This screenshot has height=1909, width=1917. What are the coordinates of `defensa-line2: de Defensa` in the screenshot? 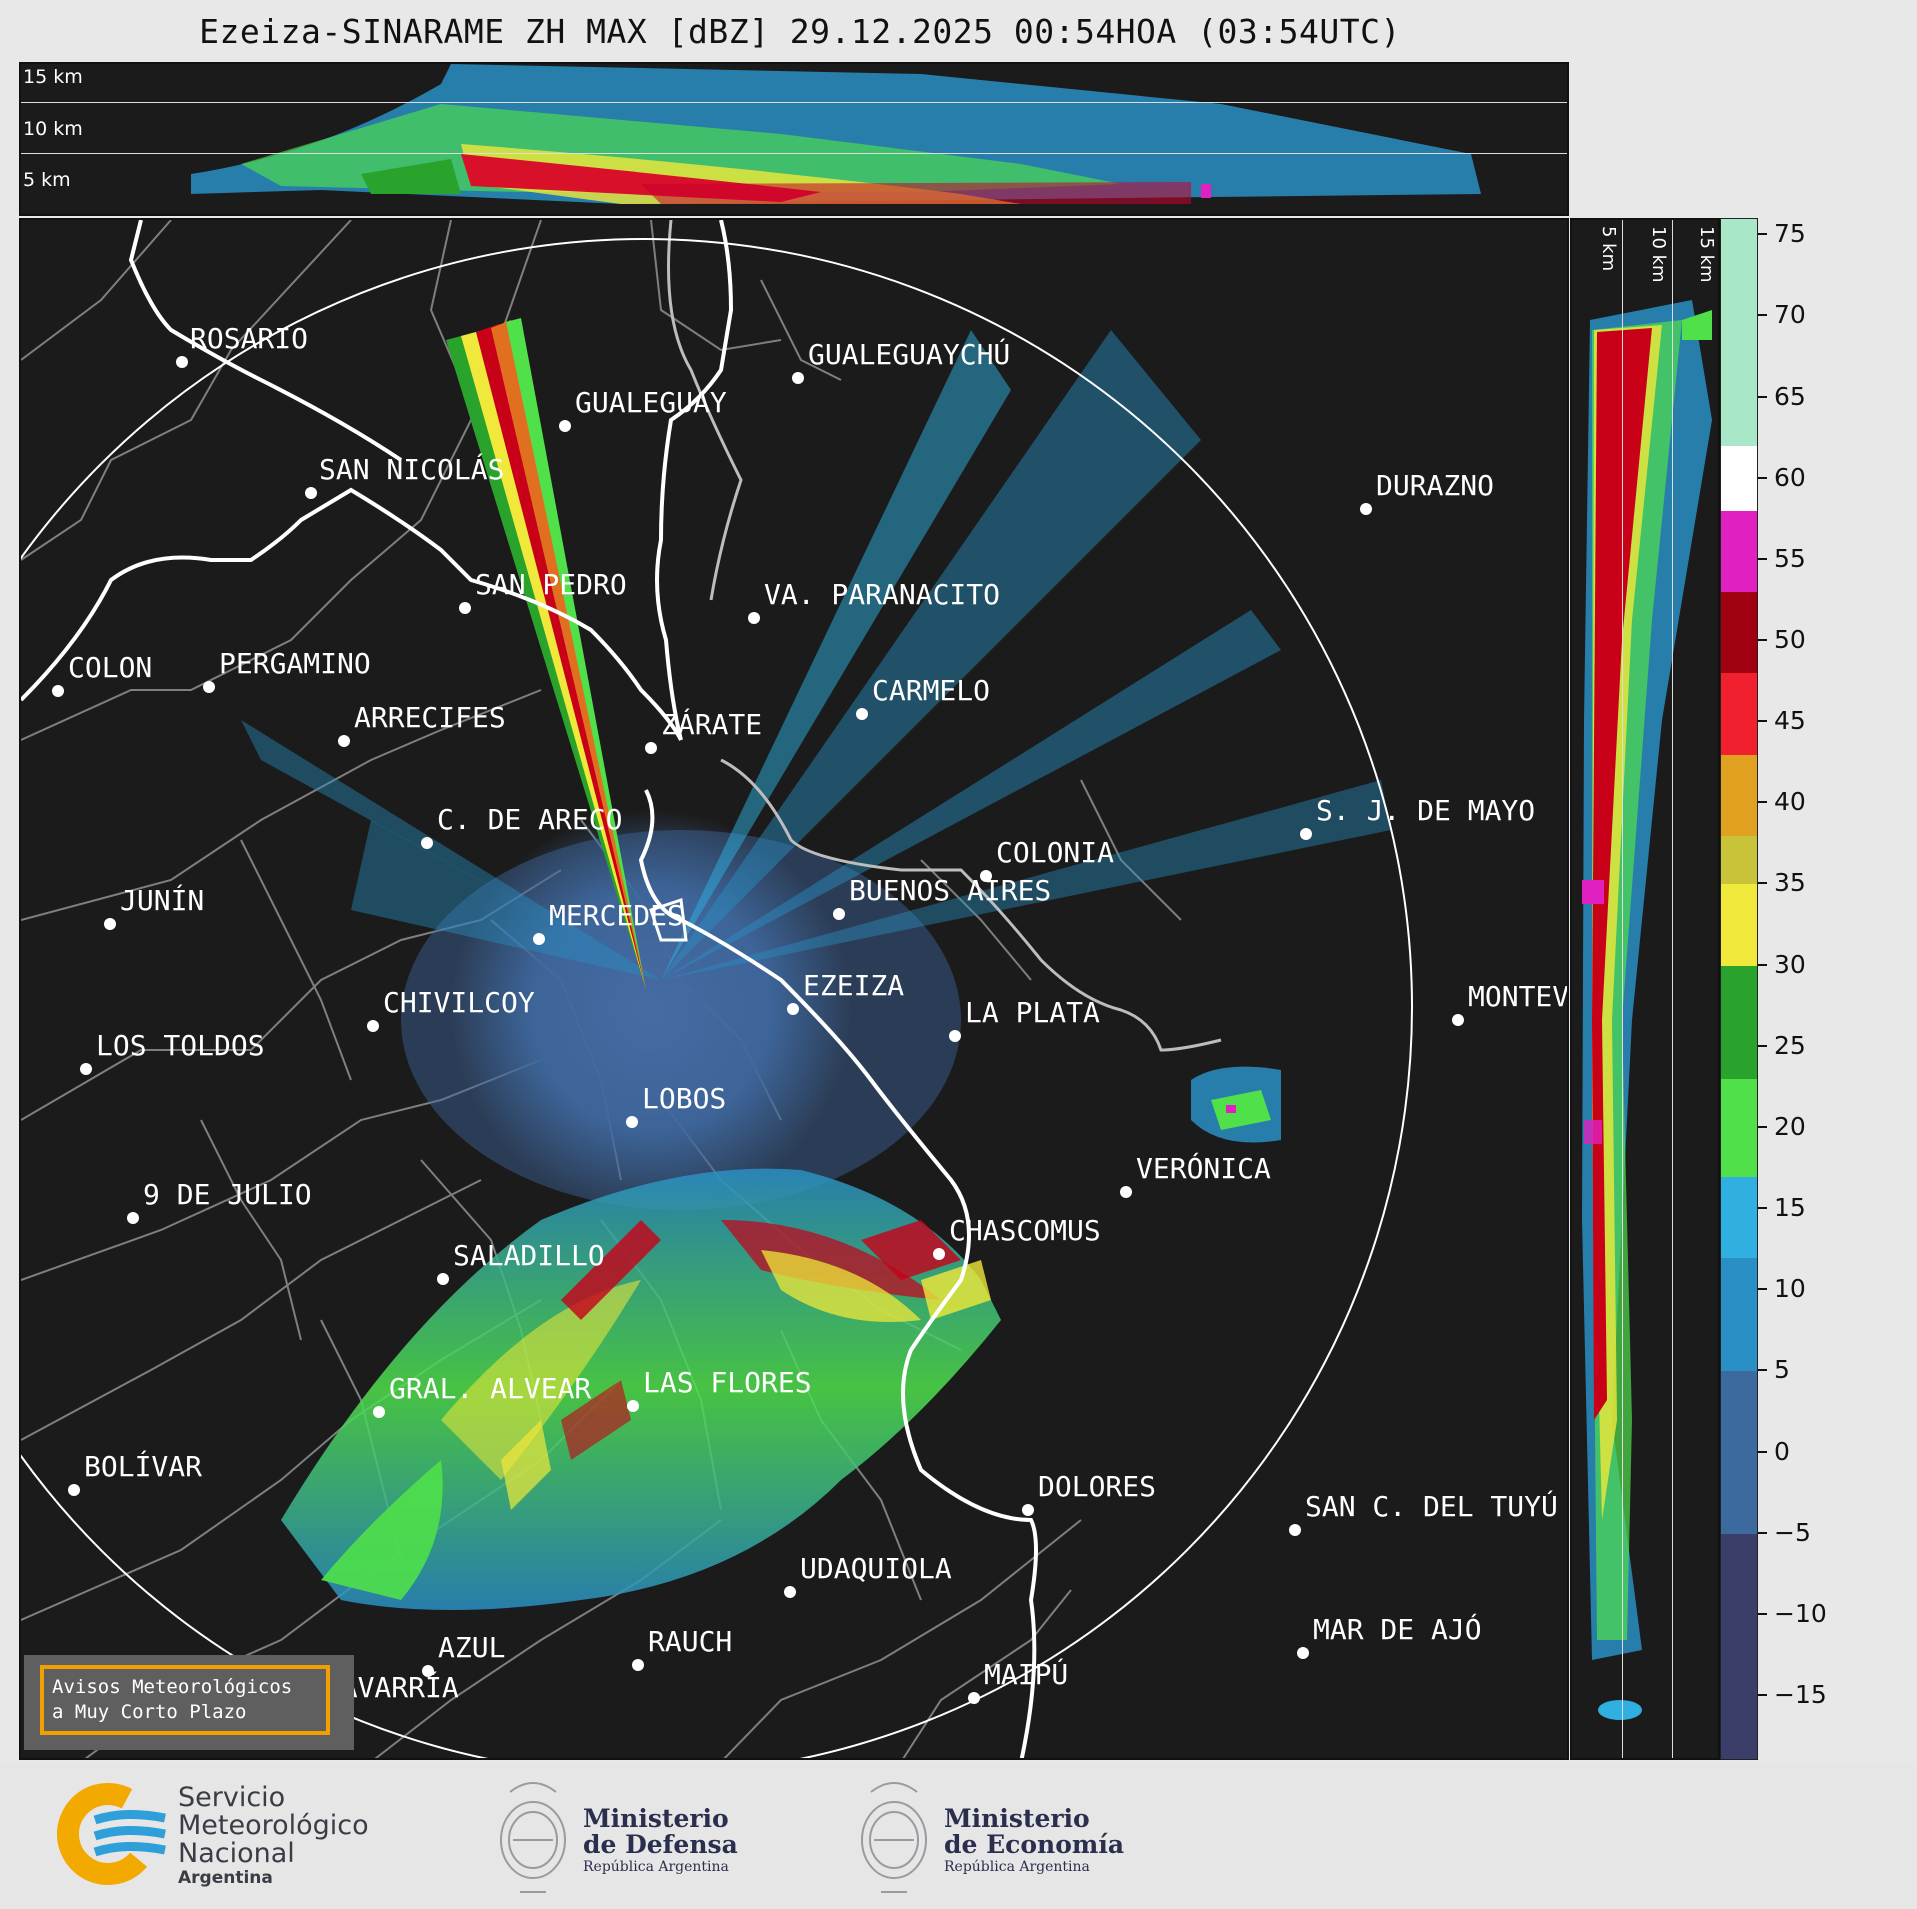 It's located at (660, 1844).